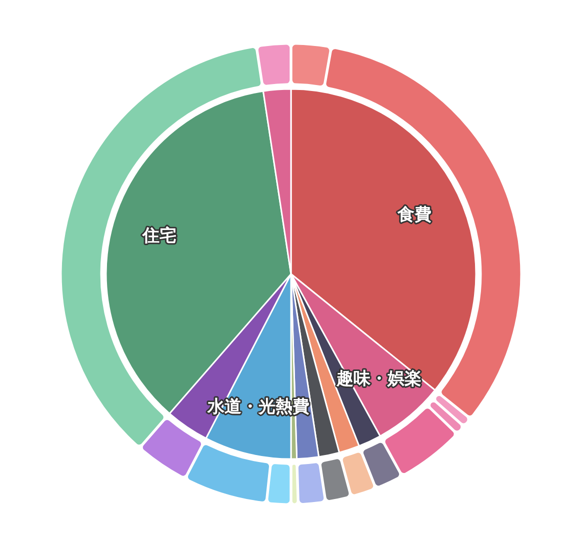 The height and width of the screenshot is (548, 582). Describe the element at coordinates (159, 236) in the screenshot. I see `slice-label: 住宅` at that location.